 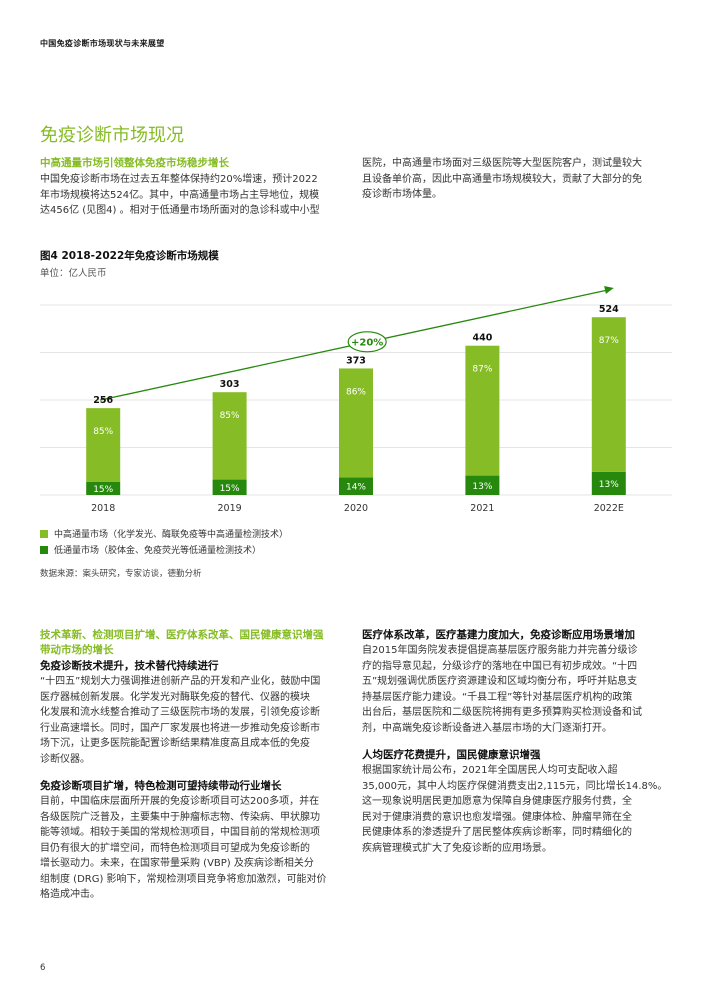 I want to click on growth-badge, so click(x=367, y=342).